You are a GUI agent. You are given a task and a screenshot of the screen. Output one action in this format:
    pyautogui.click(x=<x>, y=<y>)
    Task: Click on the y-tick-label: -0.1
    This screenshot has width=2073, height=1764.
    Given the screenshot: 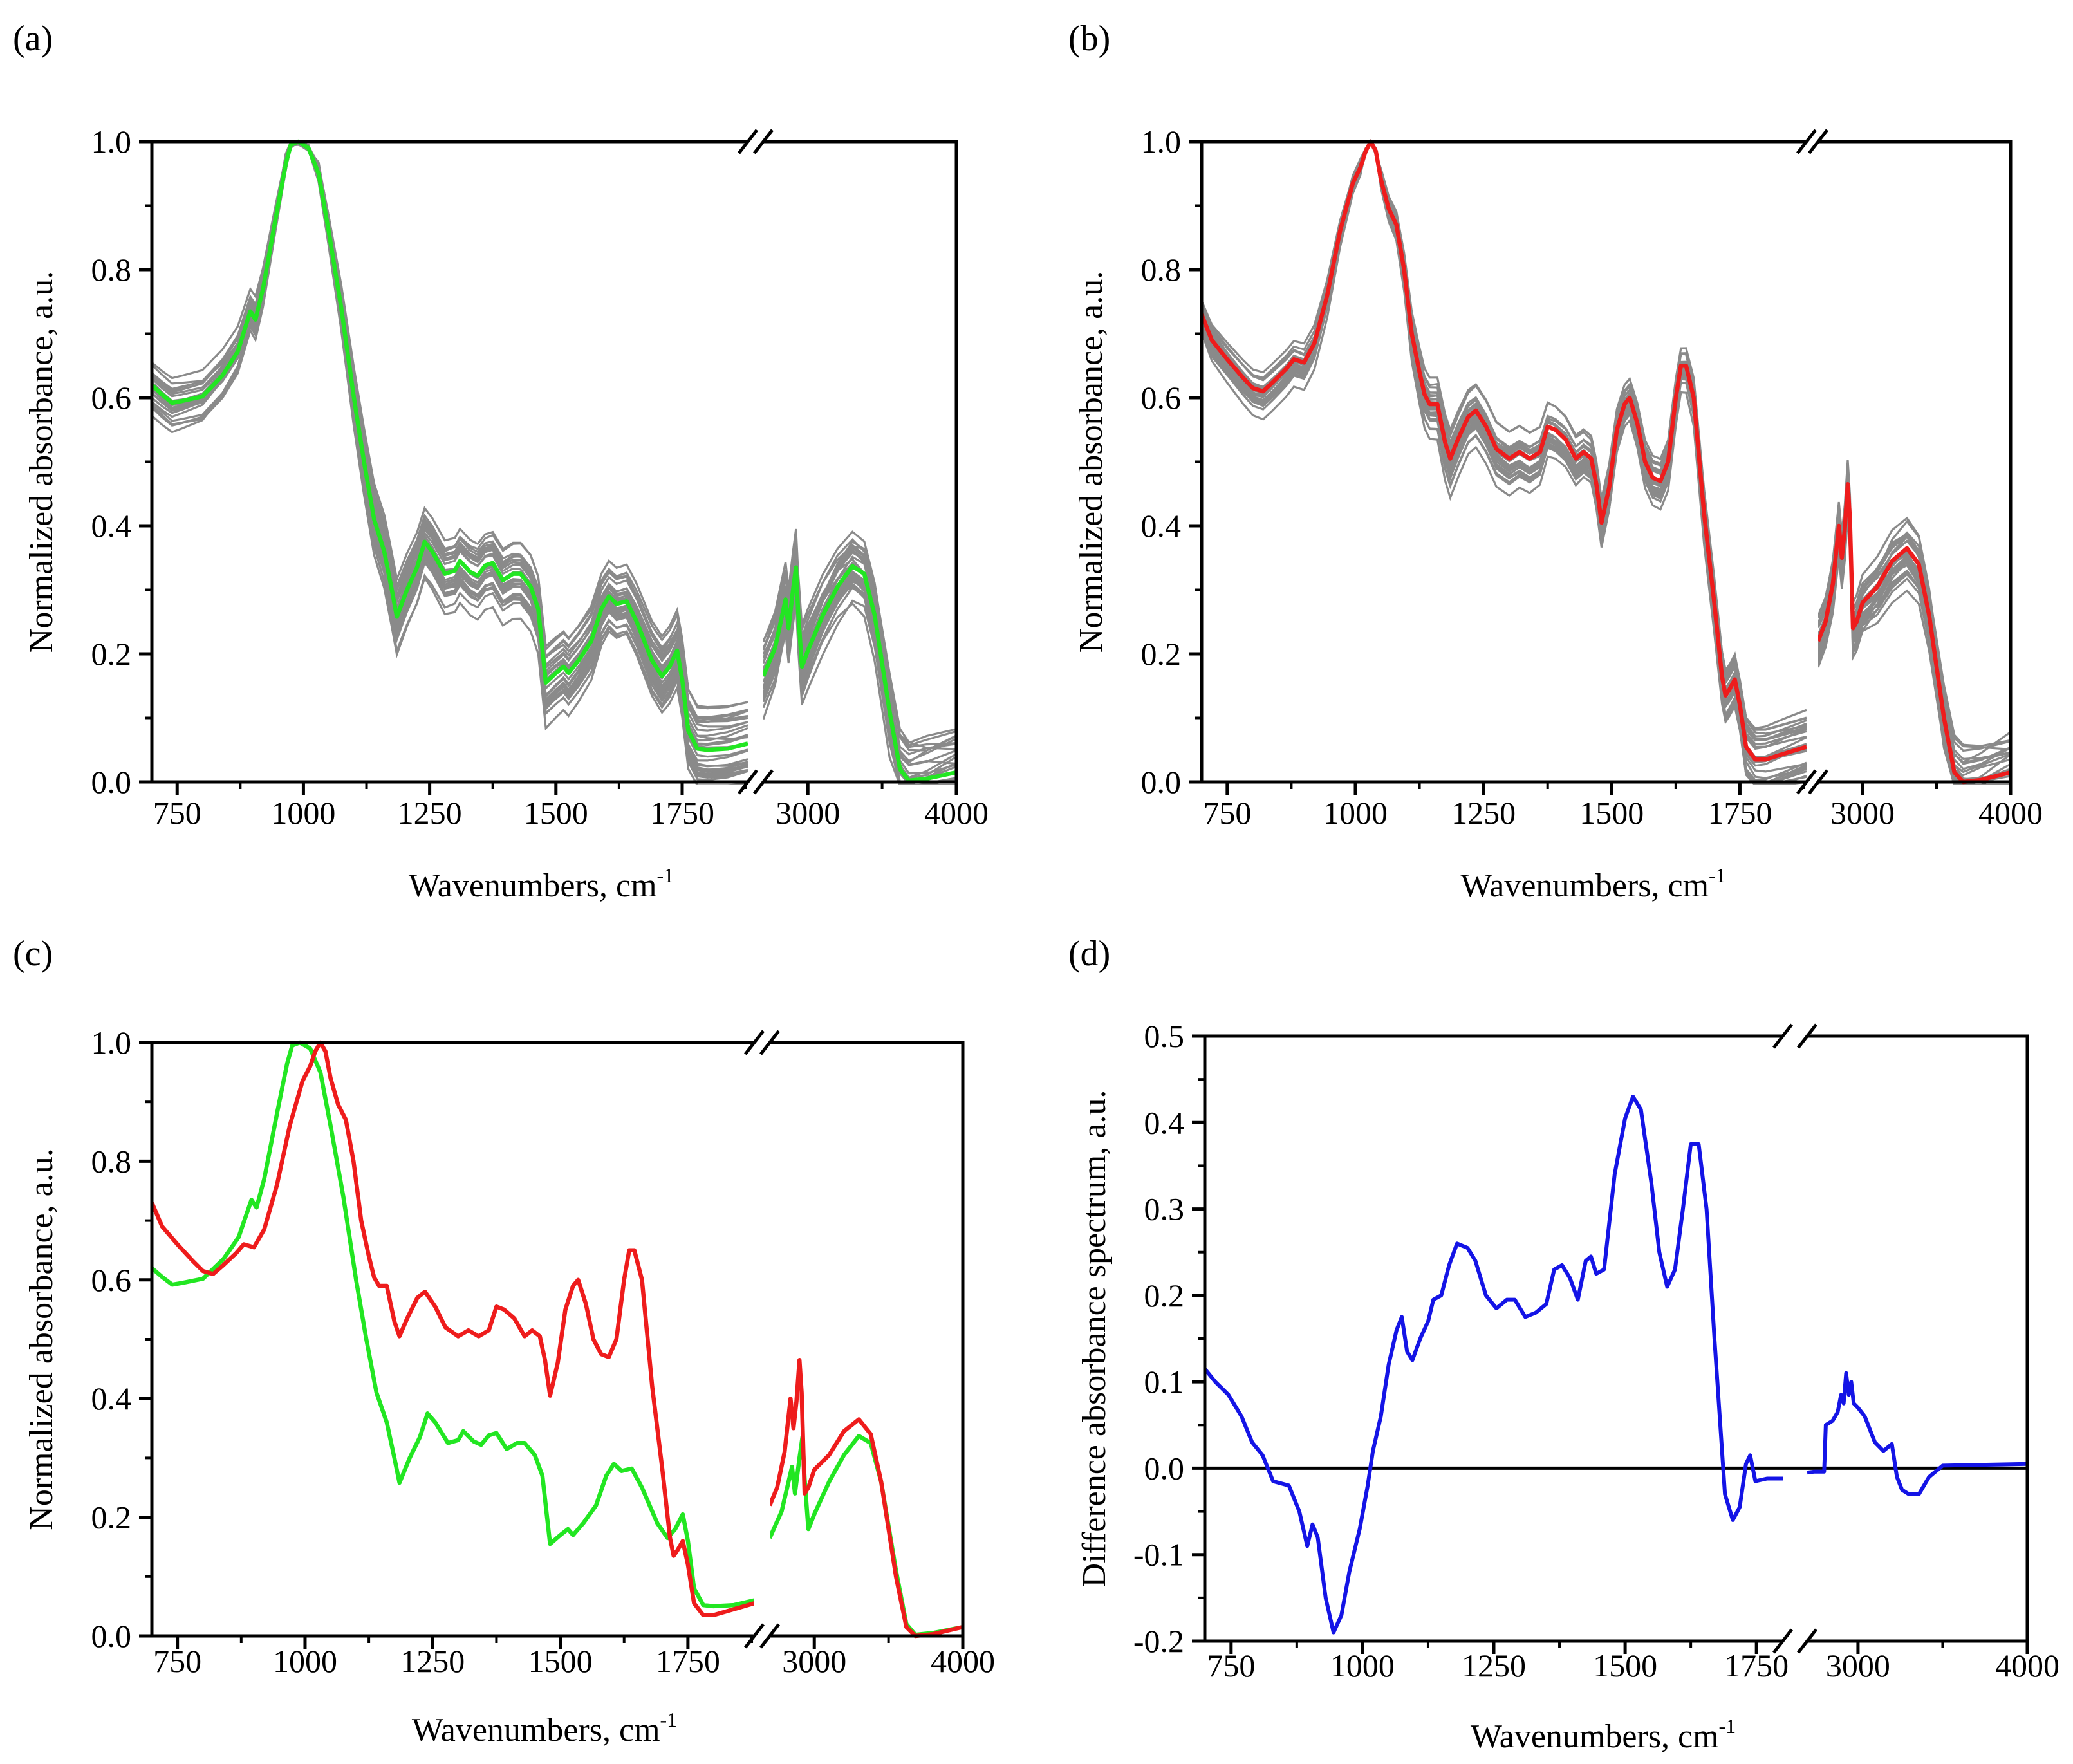 What is the action you would take?
    pyautogui.click(x=1158, y=1555)
    